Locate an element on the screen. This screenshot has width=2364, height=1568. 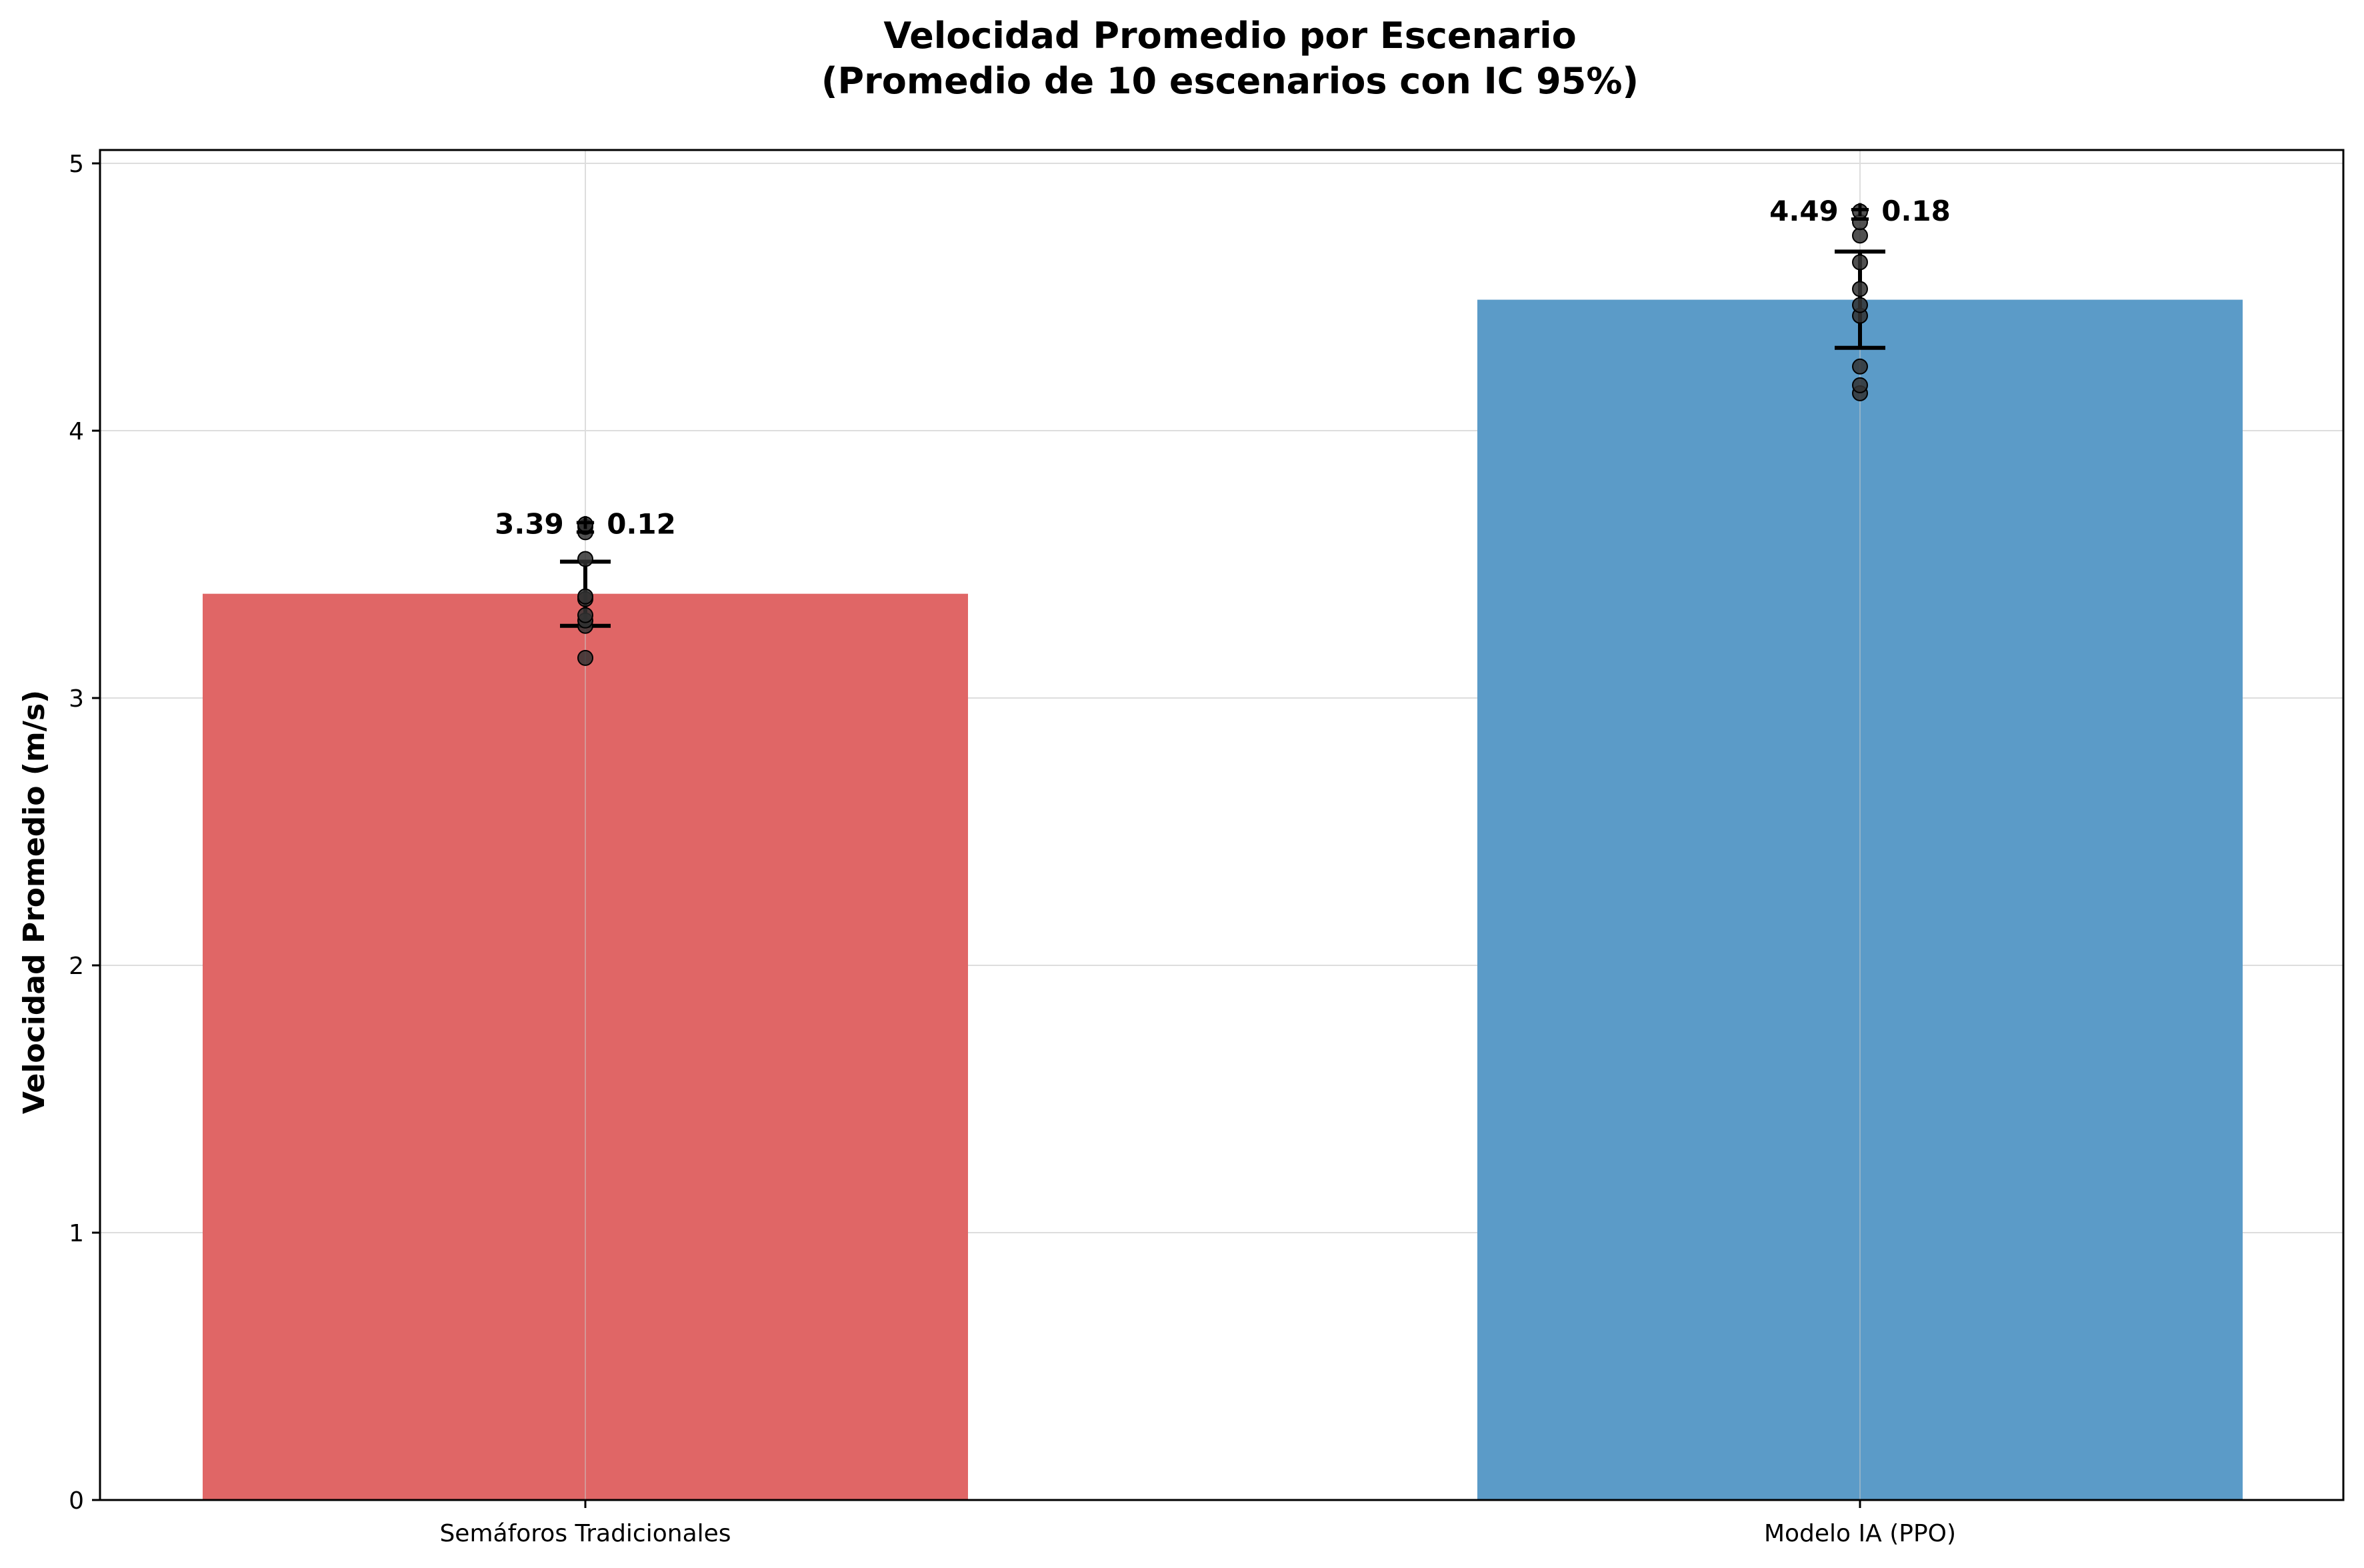
y-axis-label: Velocidad Promedio (m/s) is located at coordinates (34, 902).